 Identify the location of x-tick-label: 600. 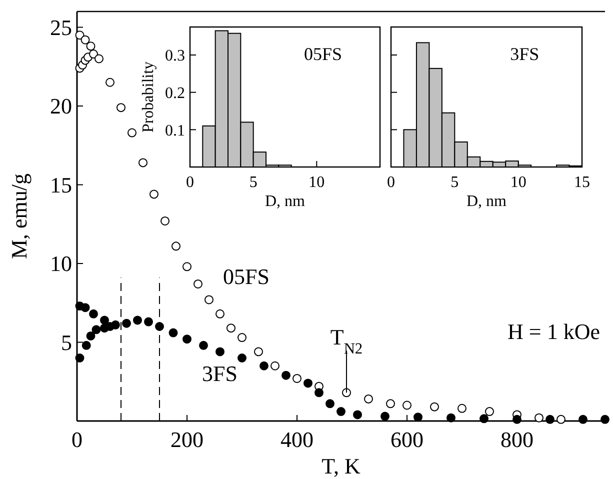
(407, 439).